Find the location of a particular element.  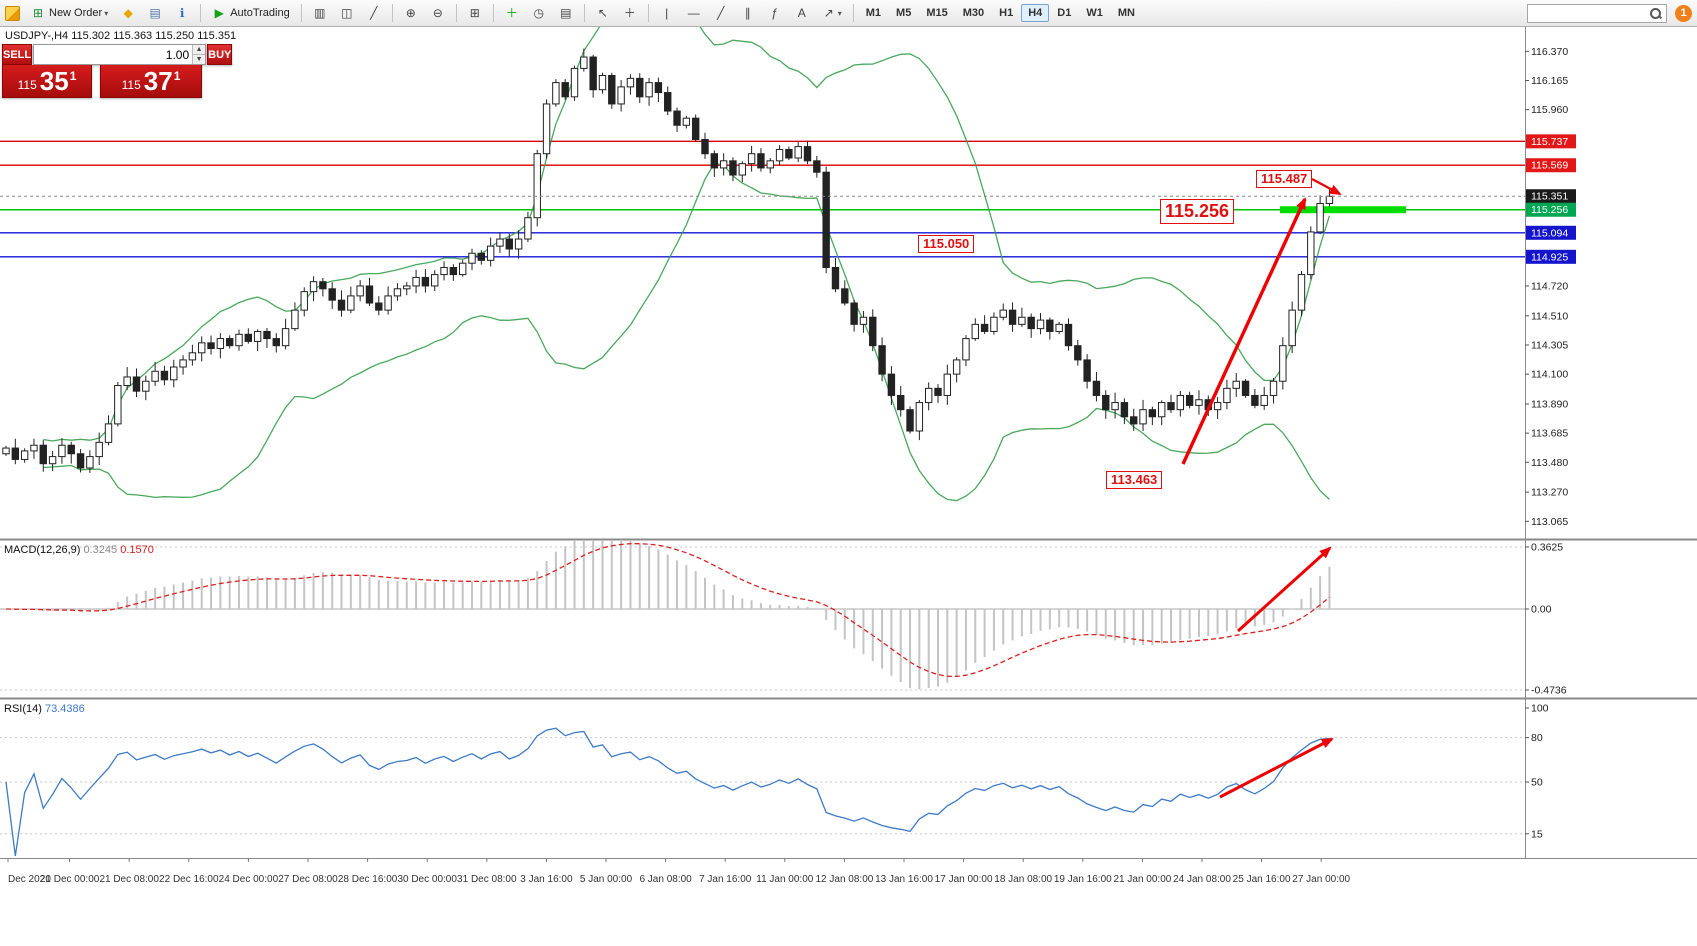

svg-text: 0.00 is located at coordinates (1541, 609).